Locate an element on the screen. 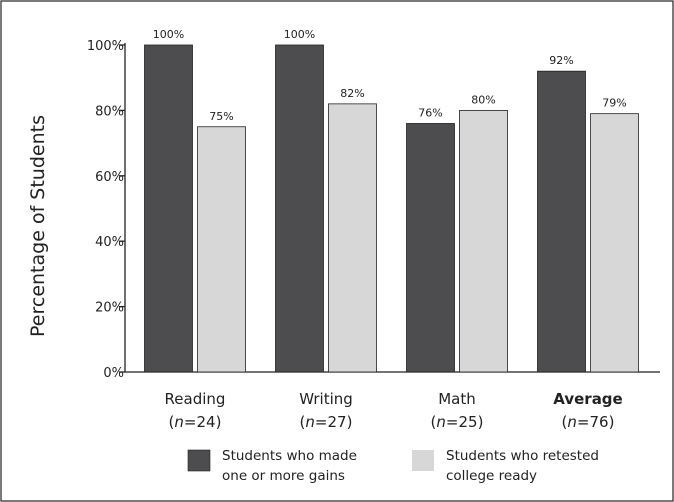 The width and height of the screenshot is (674, 502). data-label-math-series-2: 80% is located at coordinates (483, 99).